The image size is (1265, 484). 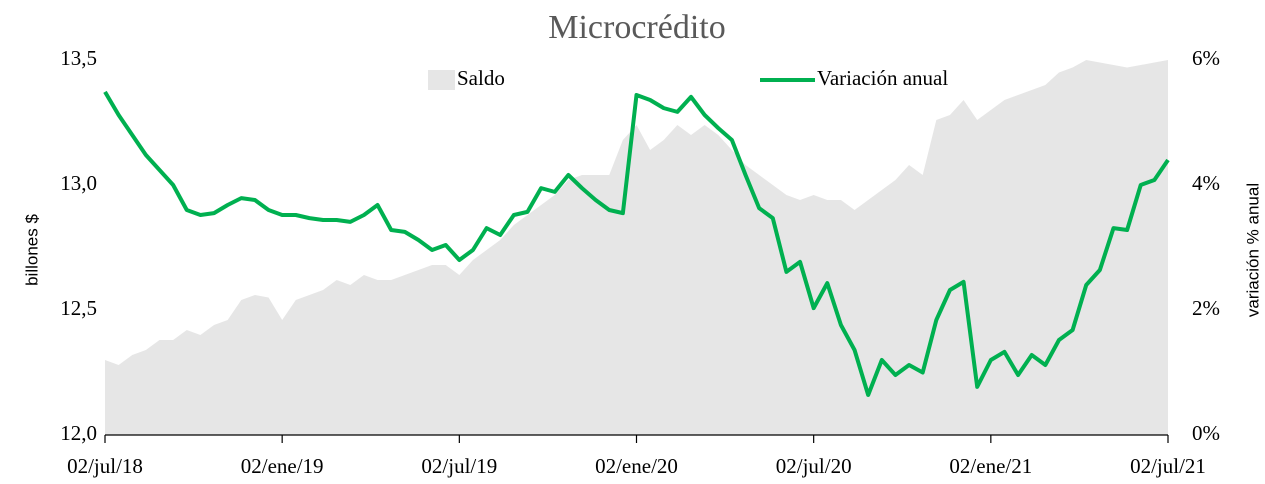 I want to click on y2-tick-label: 2%, so click(x=1206, y=308).